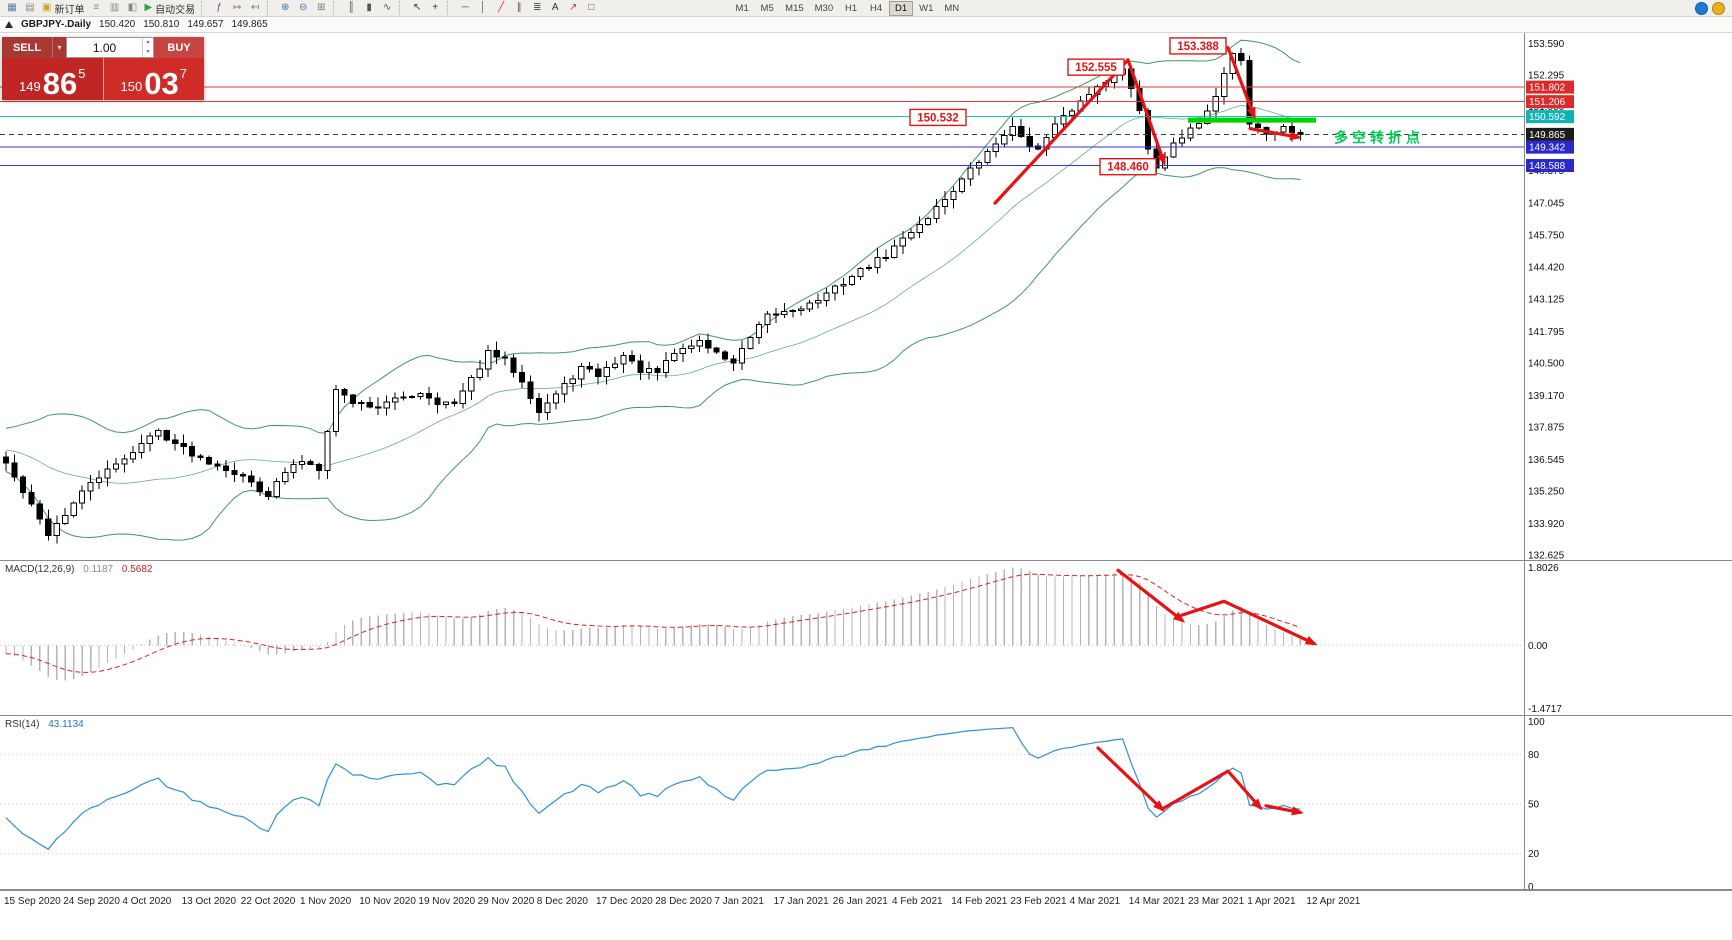  What do you see at coordinates (209, 901) in the screenshot?
I see `date-label: 13 Oct 2020` at bounding box center [209, 901].